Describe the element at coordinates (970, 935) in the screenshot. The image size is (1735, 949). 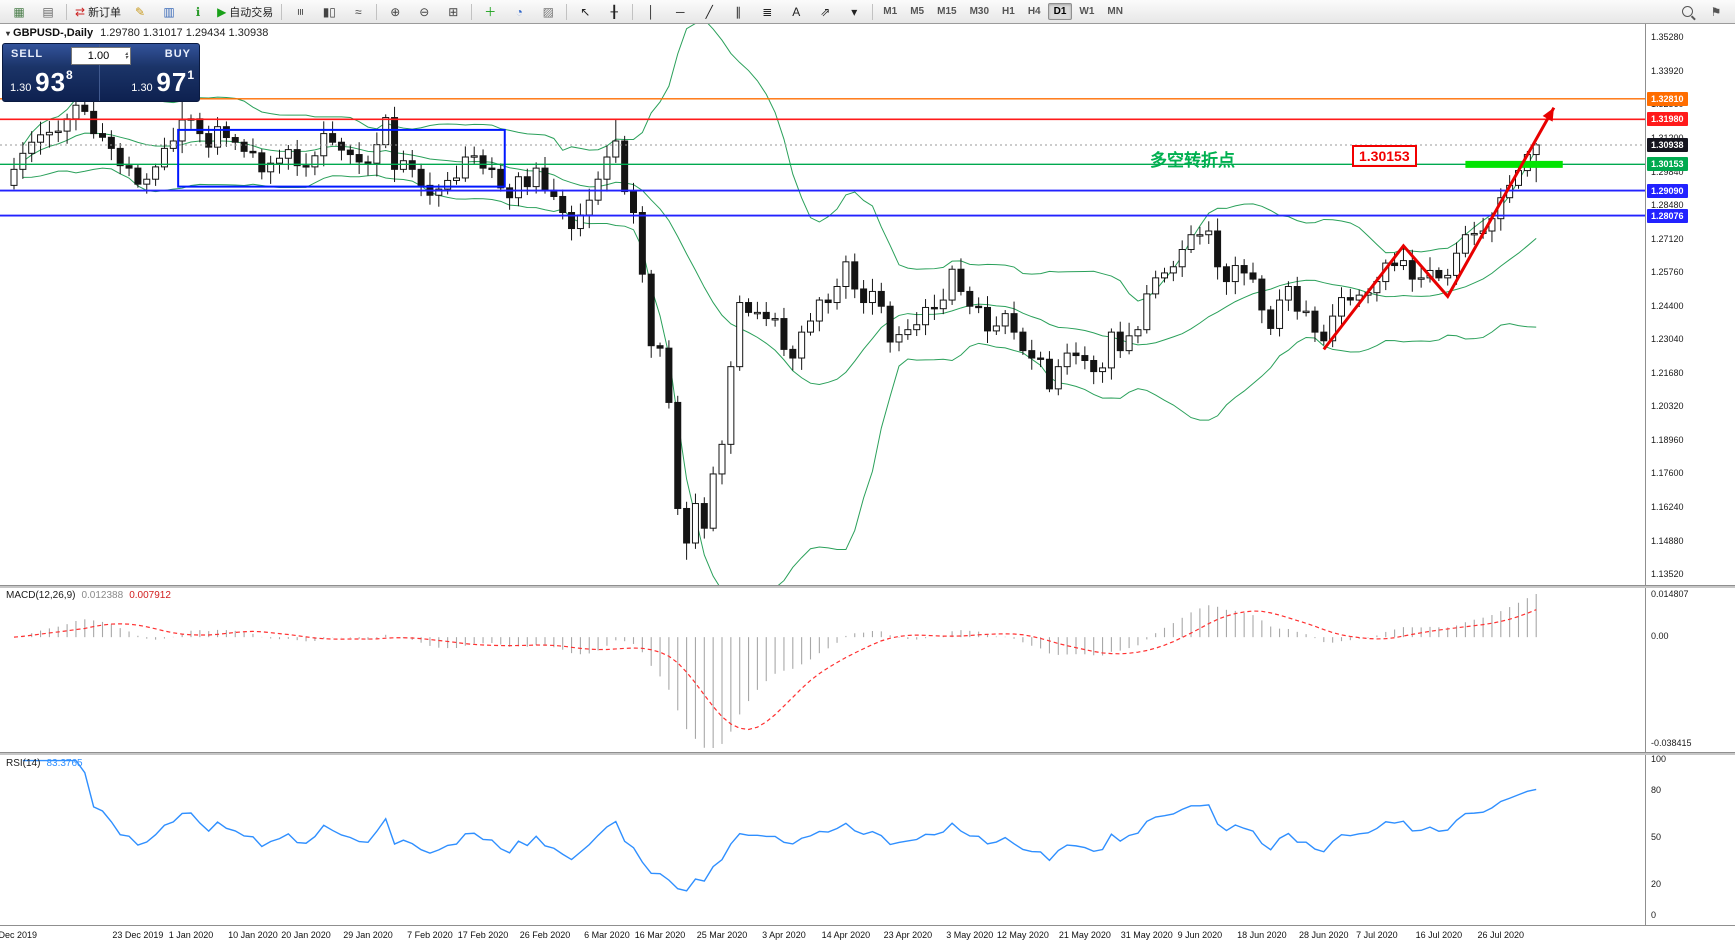
I see `date-label: 3 May 2020` at that location.